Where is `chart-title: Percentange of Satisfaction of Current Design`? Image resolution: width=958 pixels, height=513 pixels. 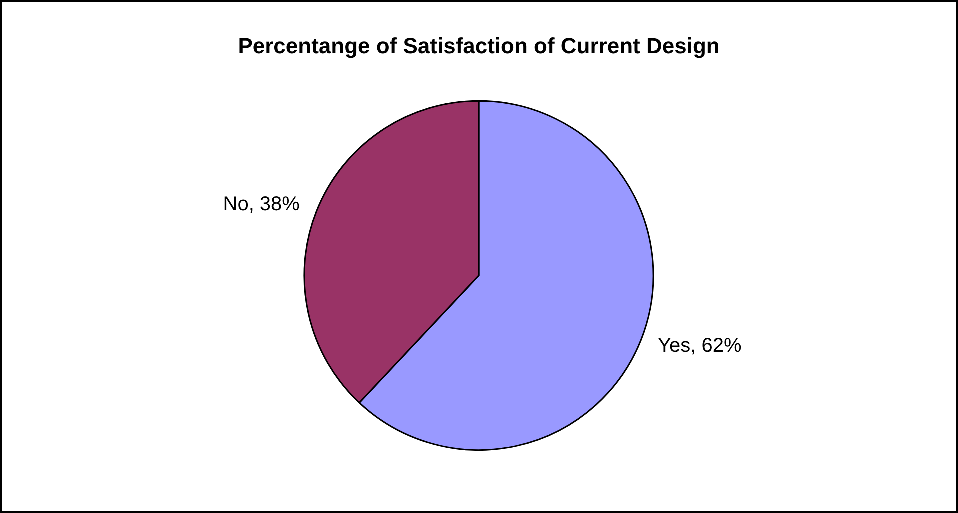 chart-title: Percentange of Satisfaction of Current Design is located at coordinates (479, 45).